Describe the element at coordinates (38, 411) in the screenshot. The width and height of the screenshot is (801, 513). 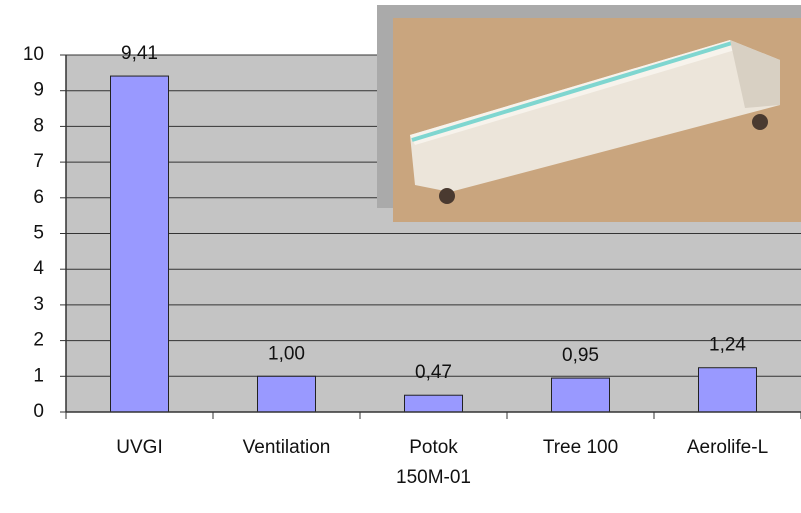
I see `y-tick-label: 0` at that location.